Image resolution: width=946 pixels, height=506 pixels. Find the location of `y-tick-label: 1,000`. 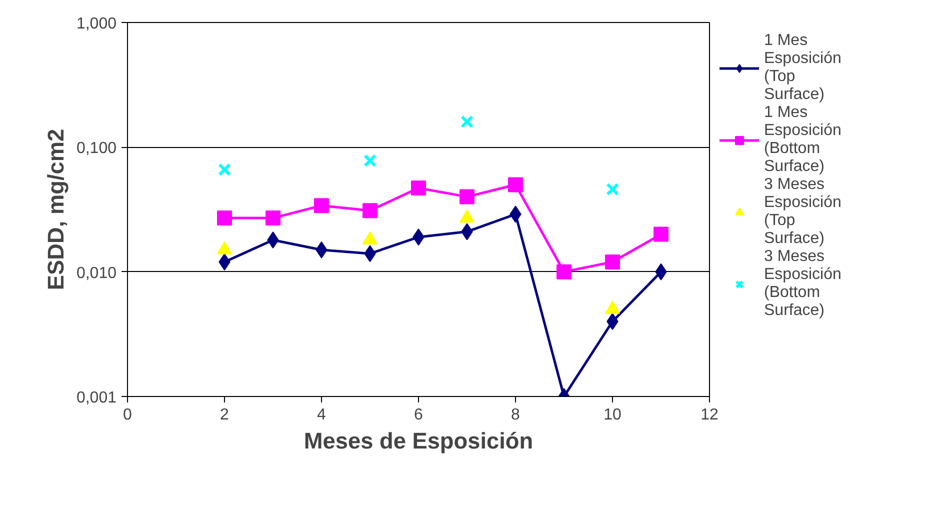

y-tick-label: 1,000 is located at coordinates (96, 24).